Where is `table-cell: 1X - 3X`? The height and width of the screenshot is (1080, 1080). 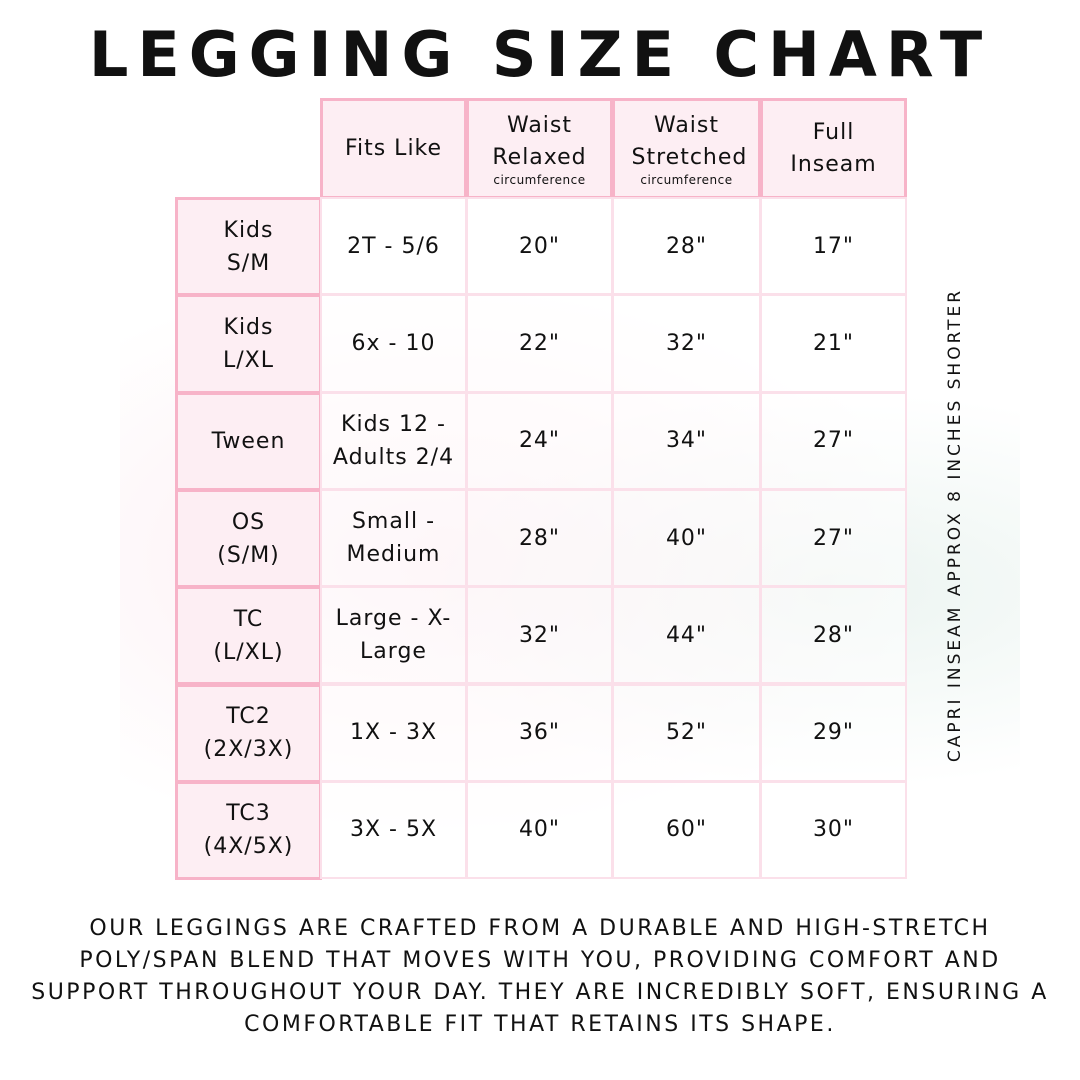
table-cell: 1X - 3X is located at coordinates (393, 732).